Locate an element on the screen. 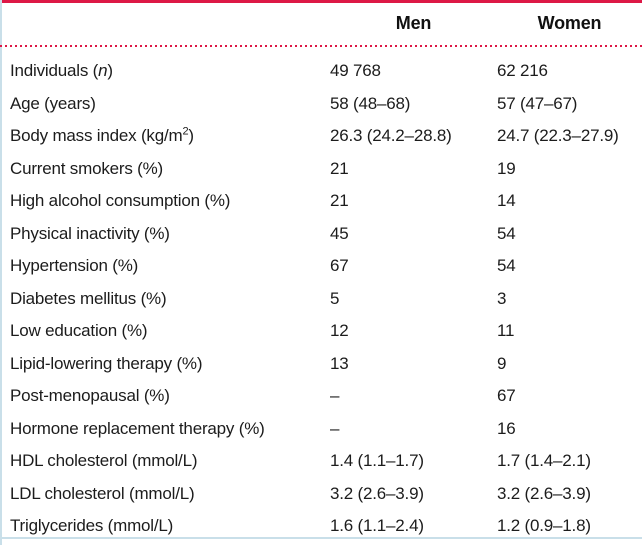 This screenshot has height=545, width=642. table-row: Current smokers (%) 21 19 is located at coordinates (321, 169).